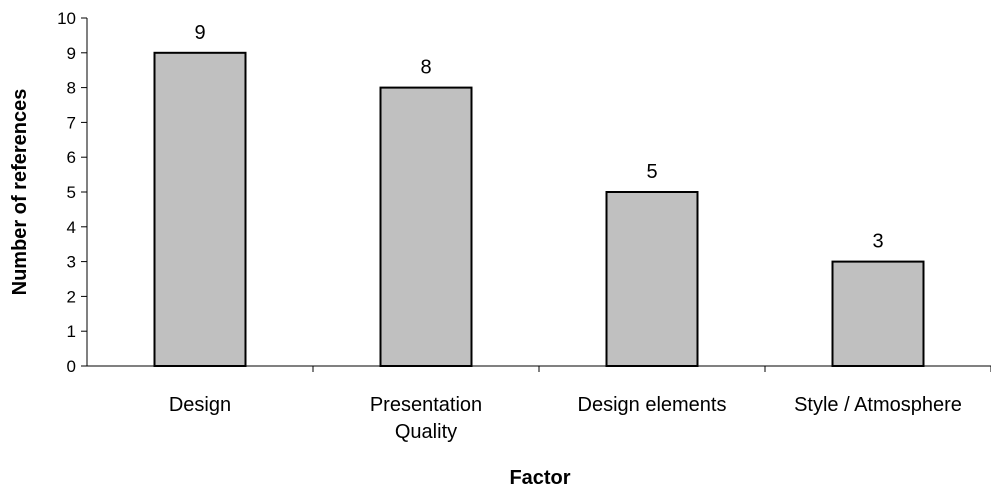  I want to click on y-tick-label: 0, so click(71, 366).